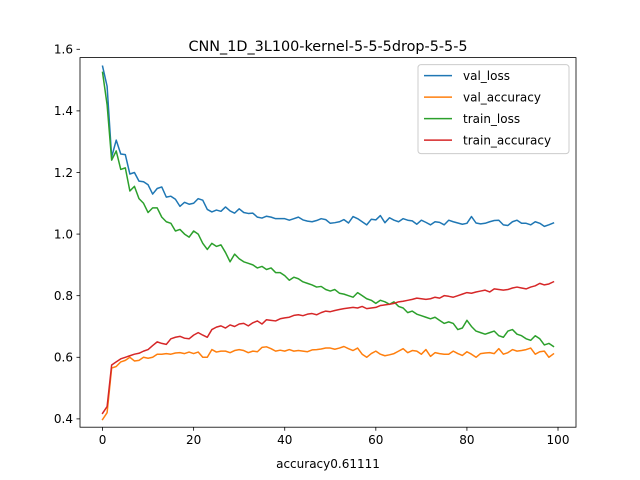 This screenshot has height=480, width=640. Describe the element at coordinates (334, 437) in the screenshot. I see `x-axis-ticks: 0 20 40 60 80 100` at that location.